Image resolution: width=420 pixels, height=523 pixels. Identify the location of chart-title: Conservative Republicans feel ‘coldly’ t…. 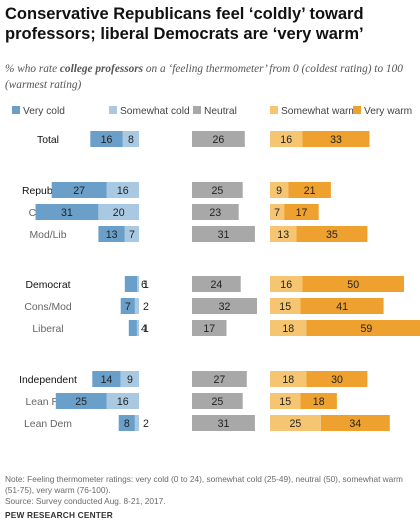
(184, 24).